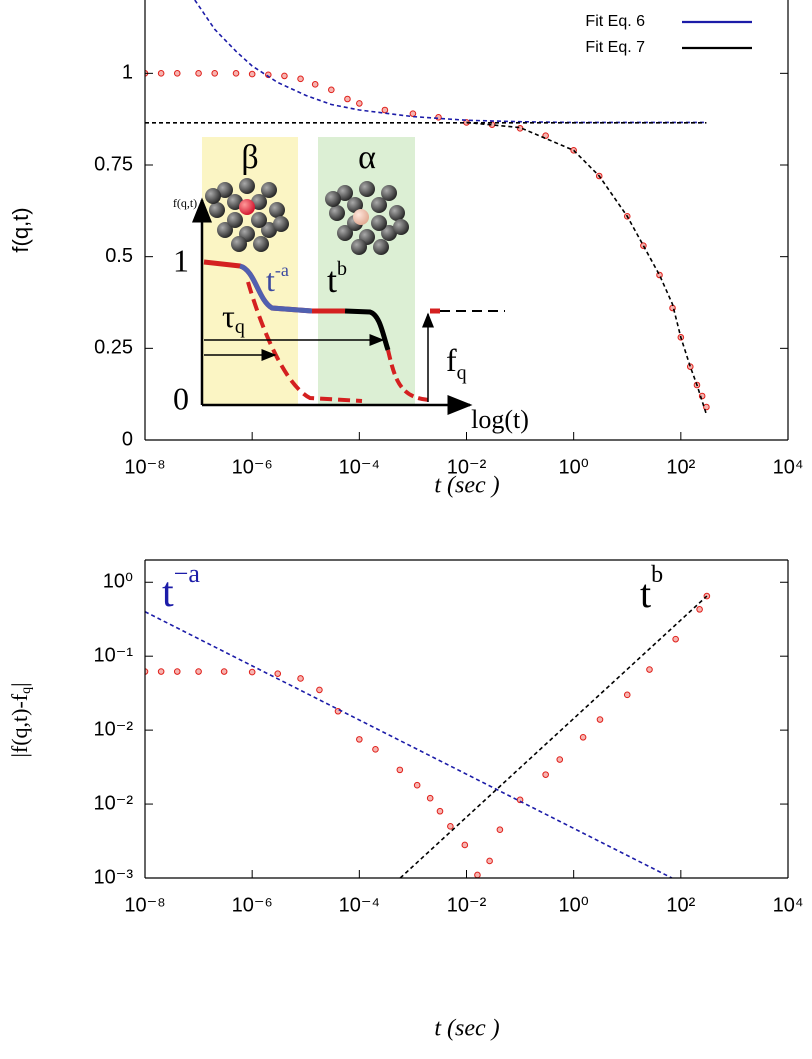  Describe the element at coordinates (615, 21) in the screenshot. I see `legend-label: Fit Eq. 6` at that location.